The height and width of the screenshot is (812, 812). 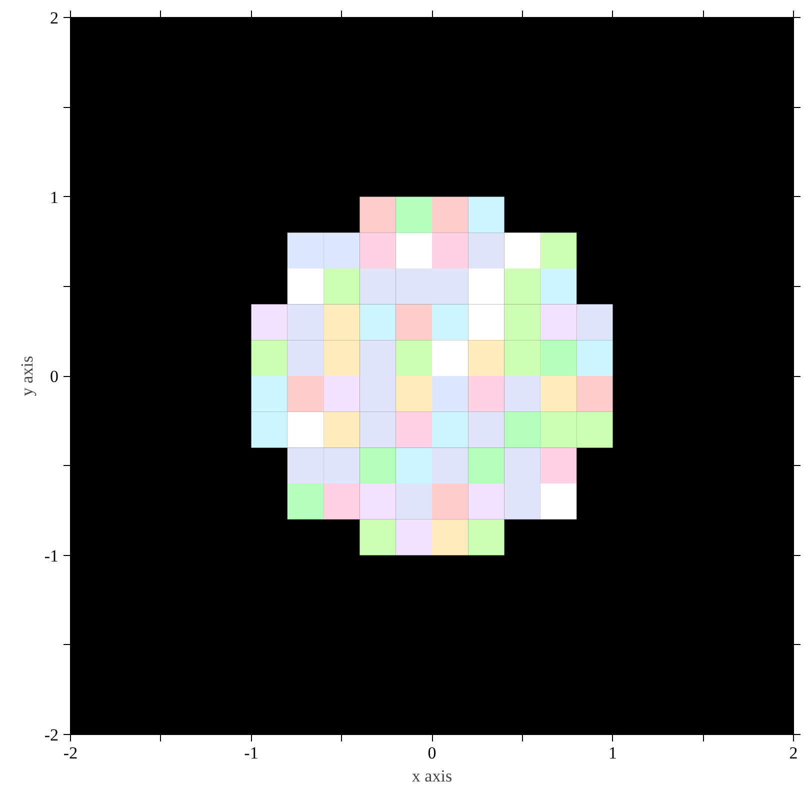 What do you see at coordinates (26, 376) in the screenshot?
I see `y-axis-title: y axis` at bounding box center [26, 376].